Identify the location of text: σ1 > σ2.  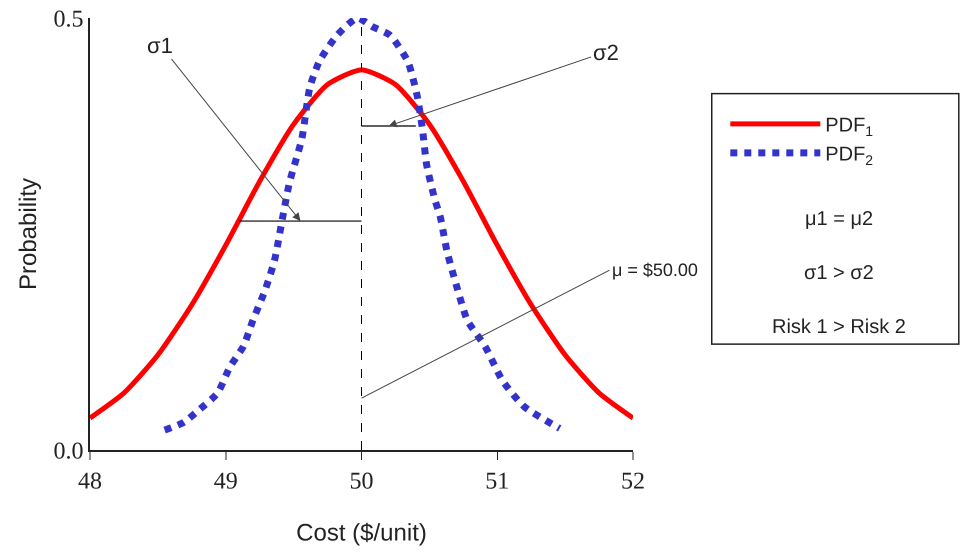
(839, 273).